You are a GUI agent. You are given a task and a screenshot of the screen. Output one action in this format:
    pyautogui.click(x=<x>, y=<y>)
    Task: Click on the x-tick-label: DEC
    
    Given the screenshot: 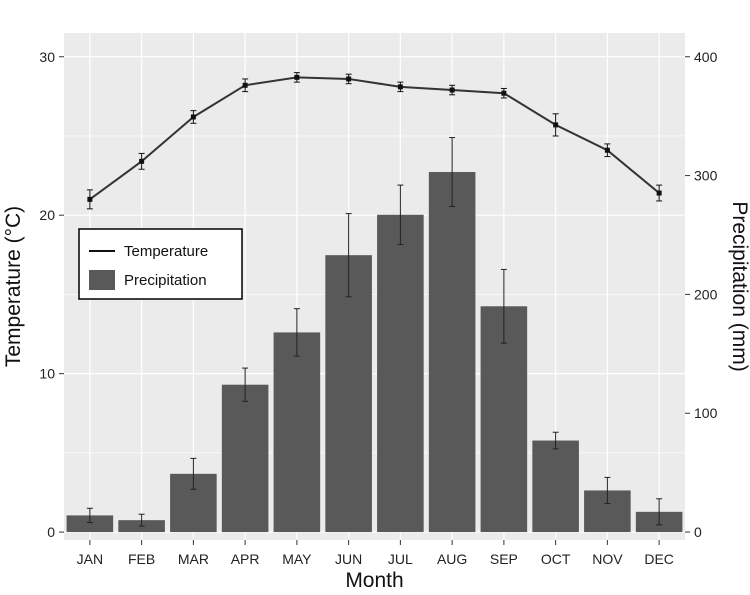 What is the action you would take?
    pyautogui.click(x=659, y=559)
    